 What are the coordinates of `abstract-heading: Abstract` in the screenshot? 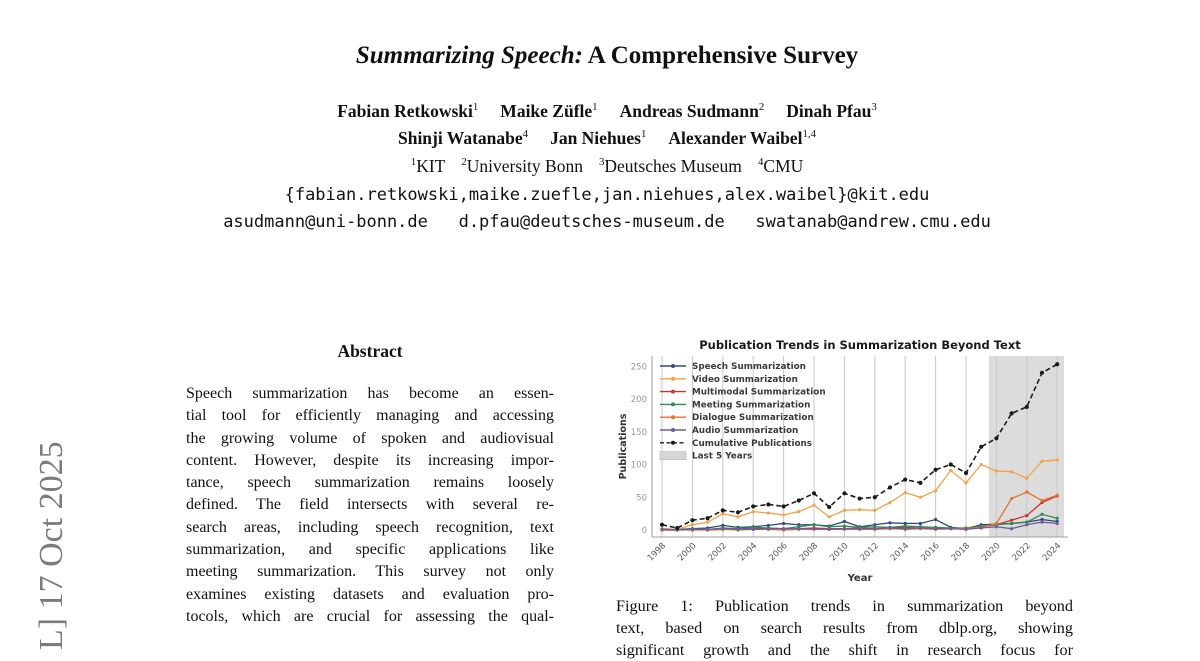 It's located at (370, 351).